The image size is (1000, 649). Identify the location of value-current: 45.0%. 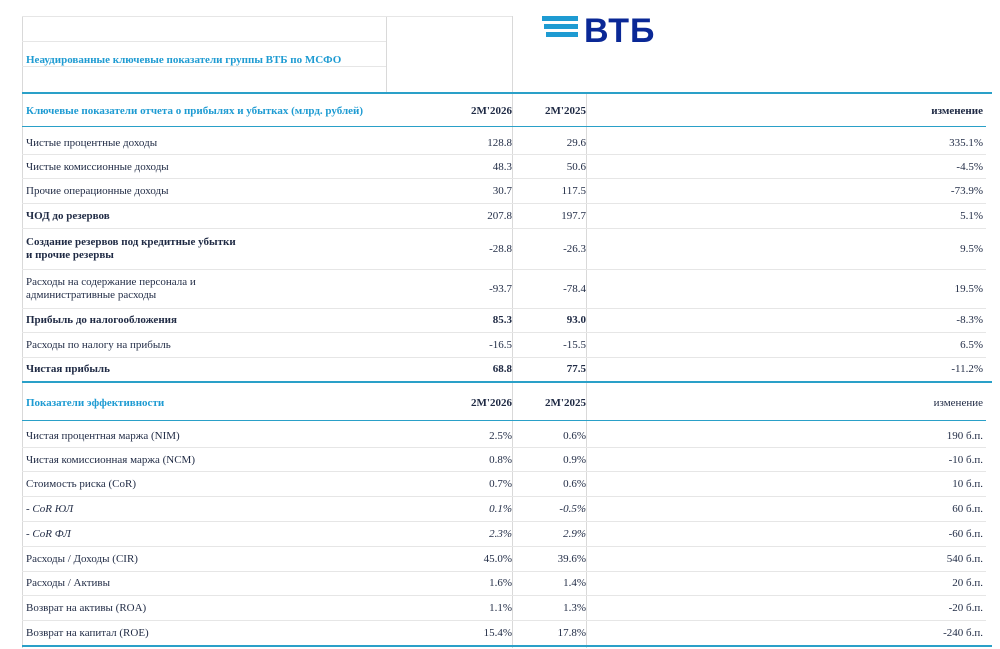
(497, 559).